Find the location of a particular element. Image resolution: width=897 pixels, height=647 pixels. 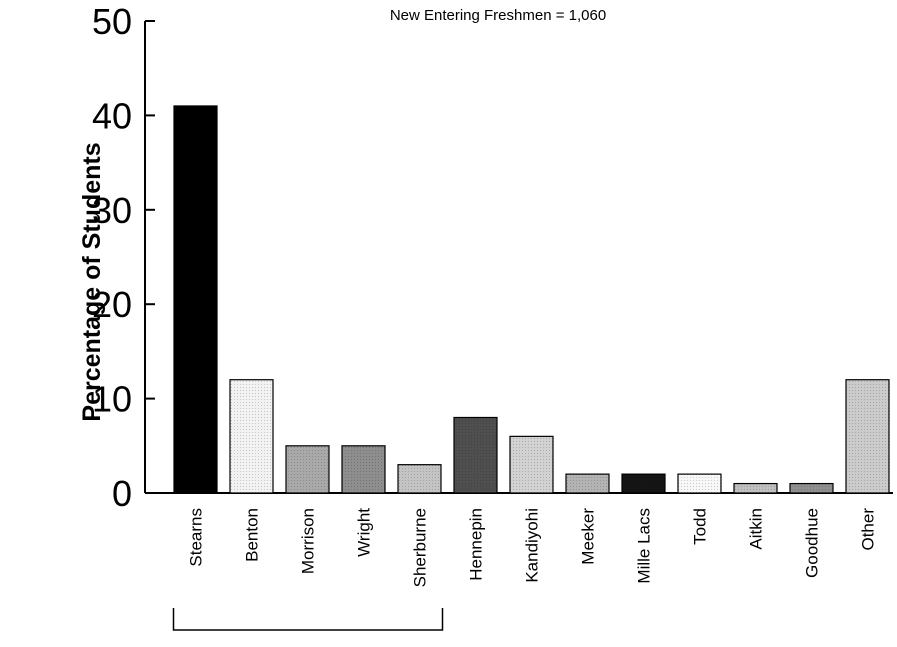

x-tick-label: Morrison is located at coordinates (308, 541).